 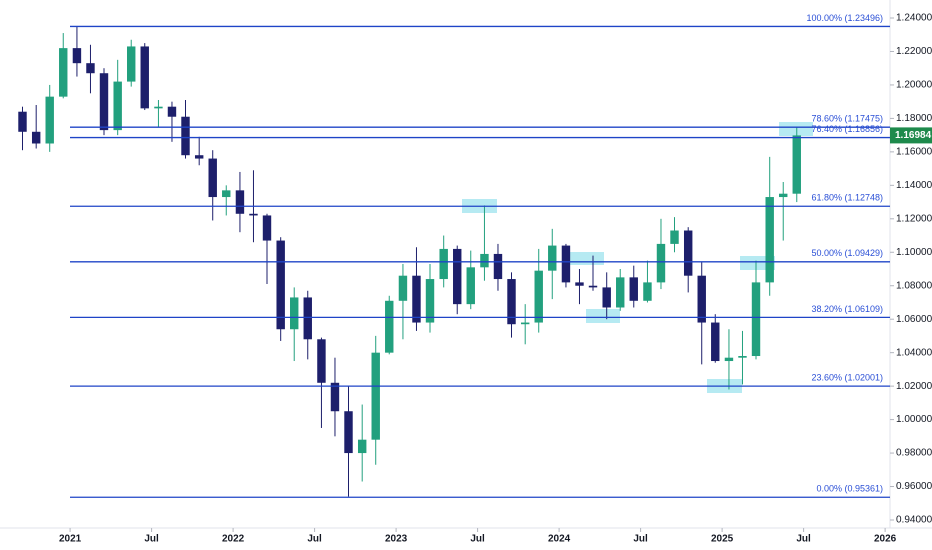 I want to click on y-tick-label: 0.94000, so click(x=914, y=520).